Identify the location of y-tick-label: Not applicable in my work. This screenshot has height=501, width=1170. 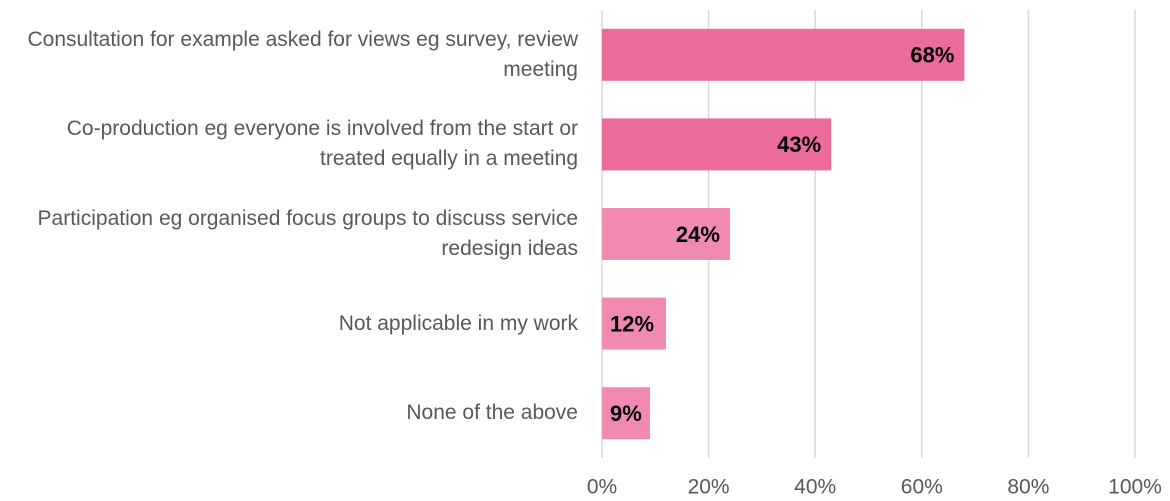
(458, 323).